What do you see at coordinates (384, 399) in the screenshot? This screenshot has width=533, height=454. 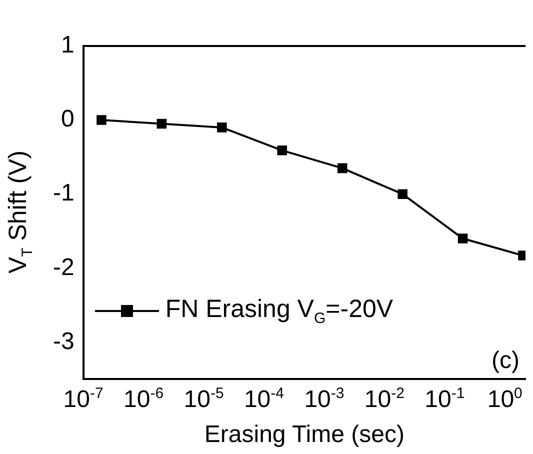 I see `x-tick-label: 10$^{-2}$` at bounding box center [384, 399].